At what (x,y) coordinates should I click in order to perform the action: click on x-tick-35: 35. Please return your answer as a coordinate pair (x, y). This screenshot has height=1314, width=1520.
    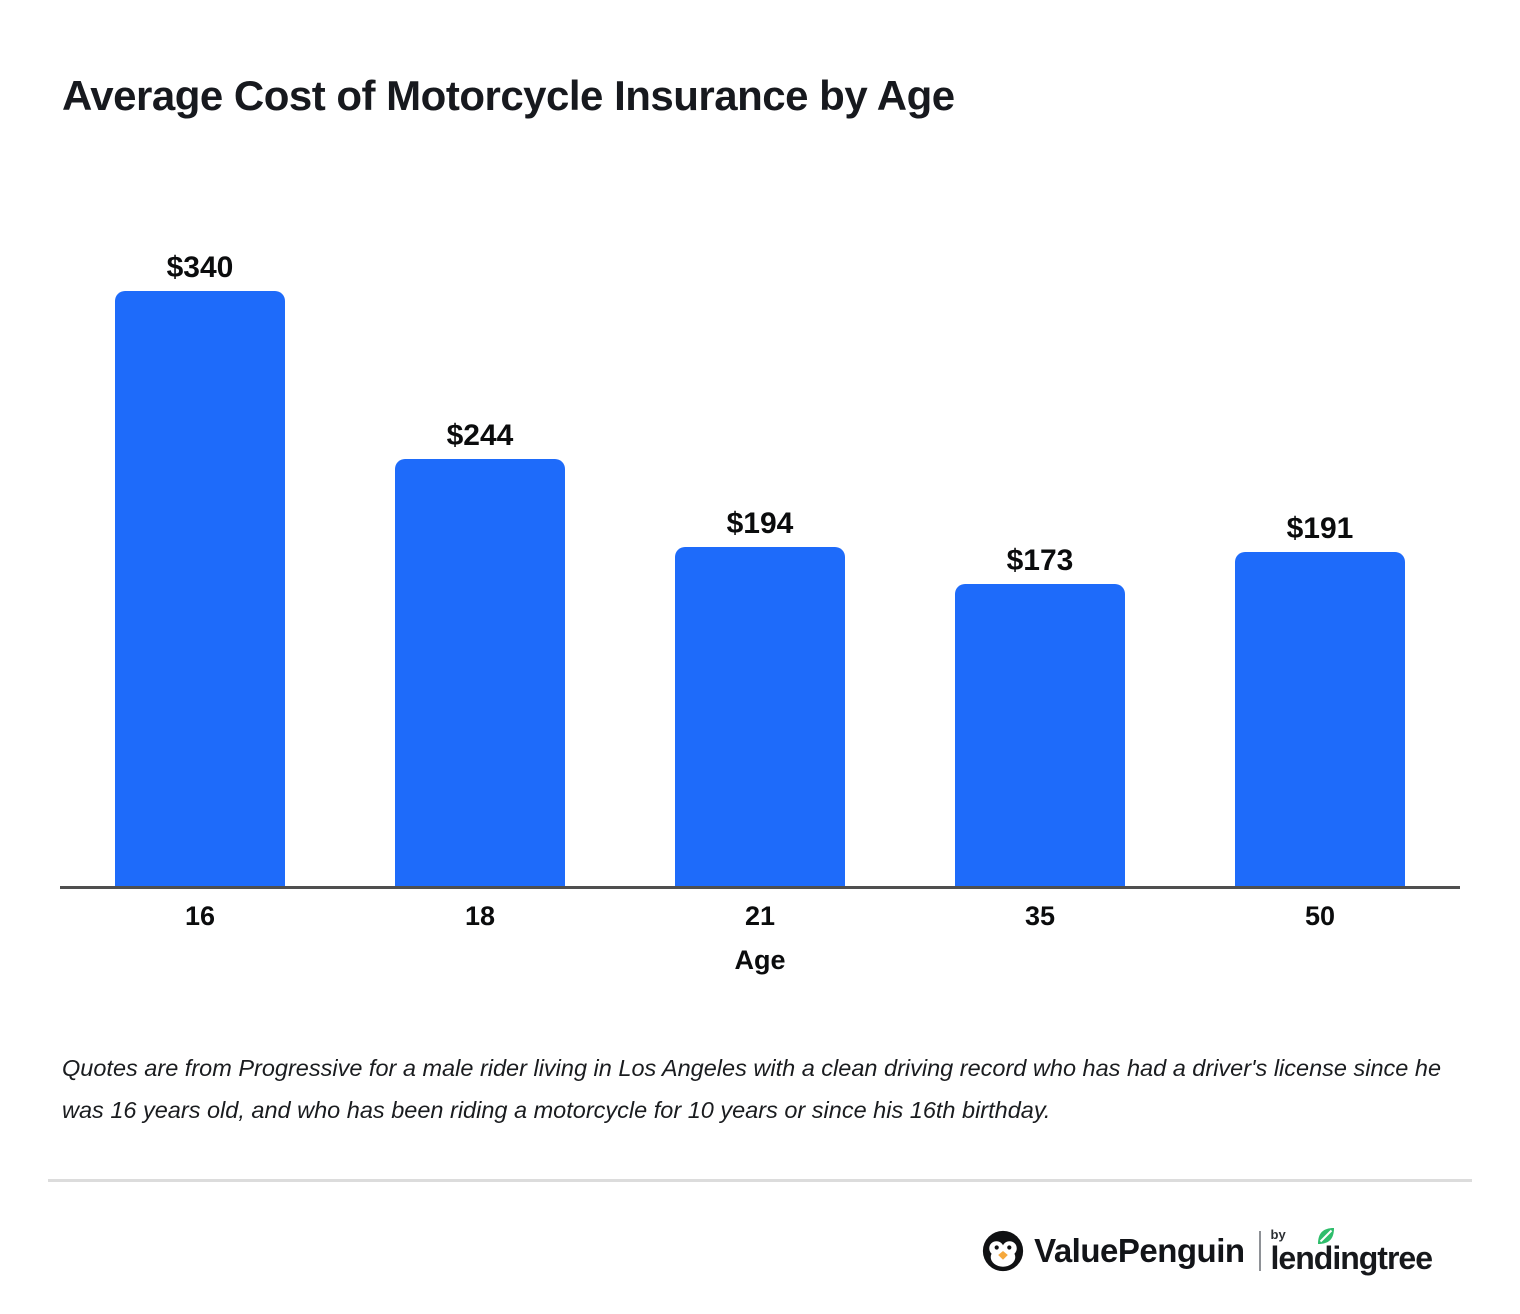
    Looking at the image, I should click on (1040, 916).